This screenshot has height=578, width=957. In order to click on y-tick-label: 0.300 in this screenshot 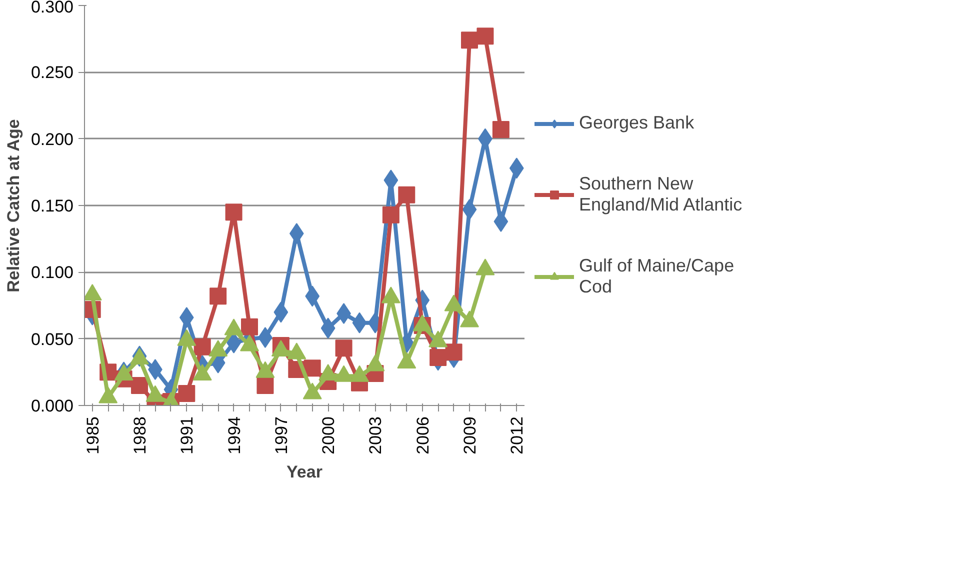, I will do `click(52, 8)`.